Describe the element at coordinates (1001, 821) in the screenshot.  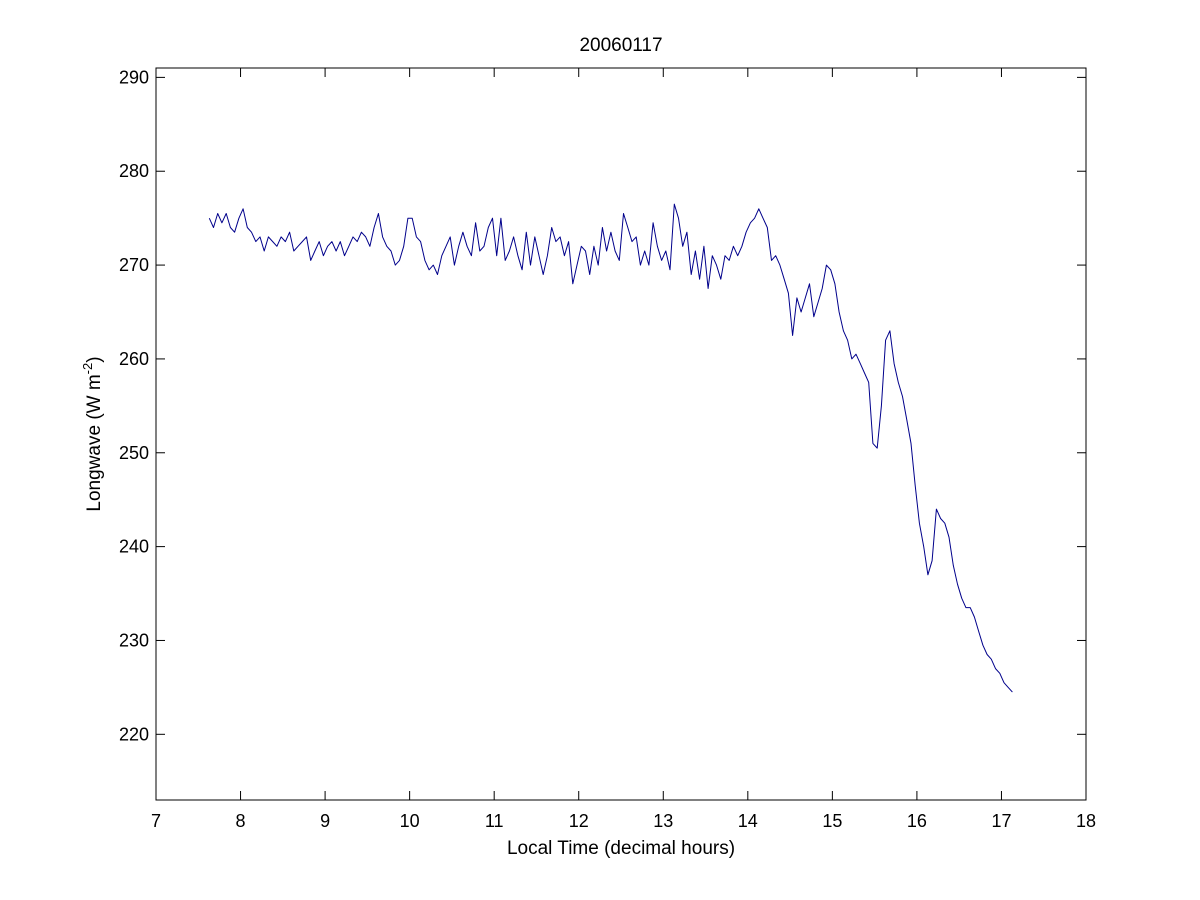
I see `x-tick-label: 17` at that location.